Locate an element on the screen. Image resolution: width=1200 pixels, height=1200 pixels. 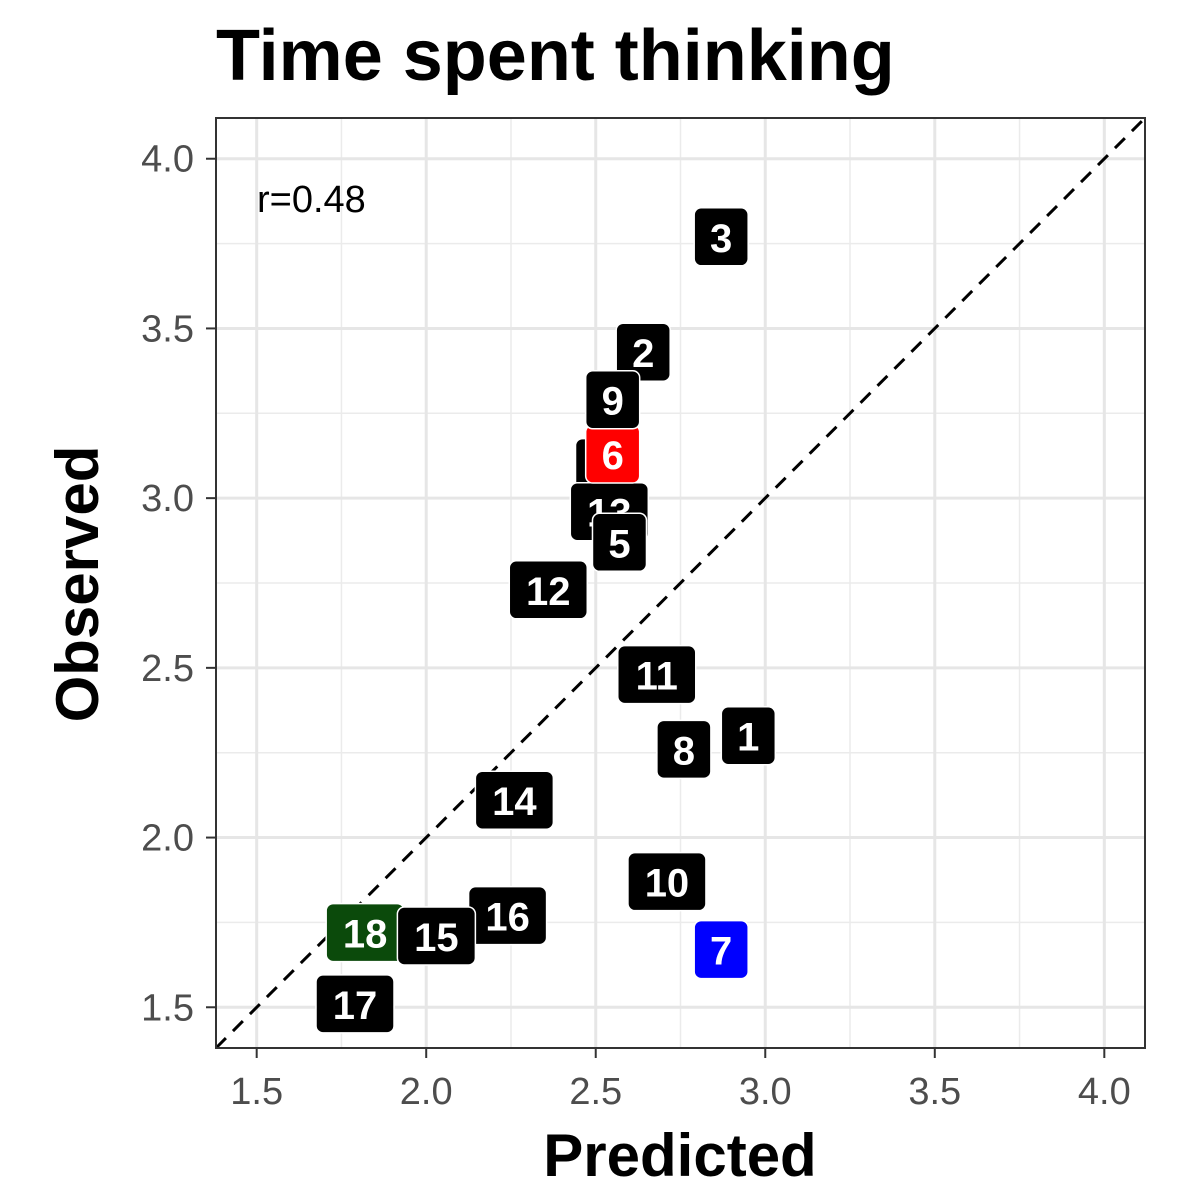
data-point-16: 16 is located at coordinates (507, 915).